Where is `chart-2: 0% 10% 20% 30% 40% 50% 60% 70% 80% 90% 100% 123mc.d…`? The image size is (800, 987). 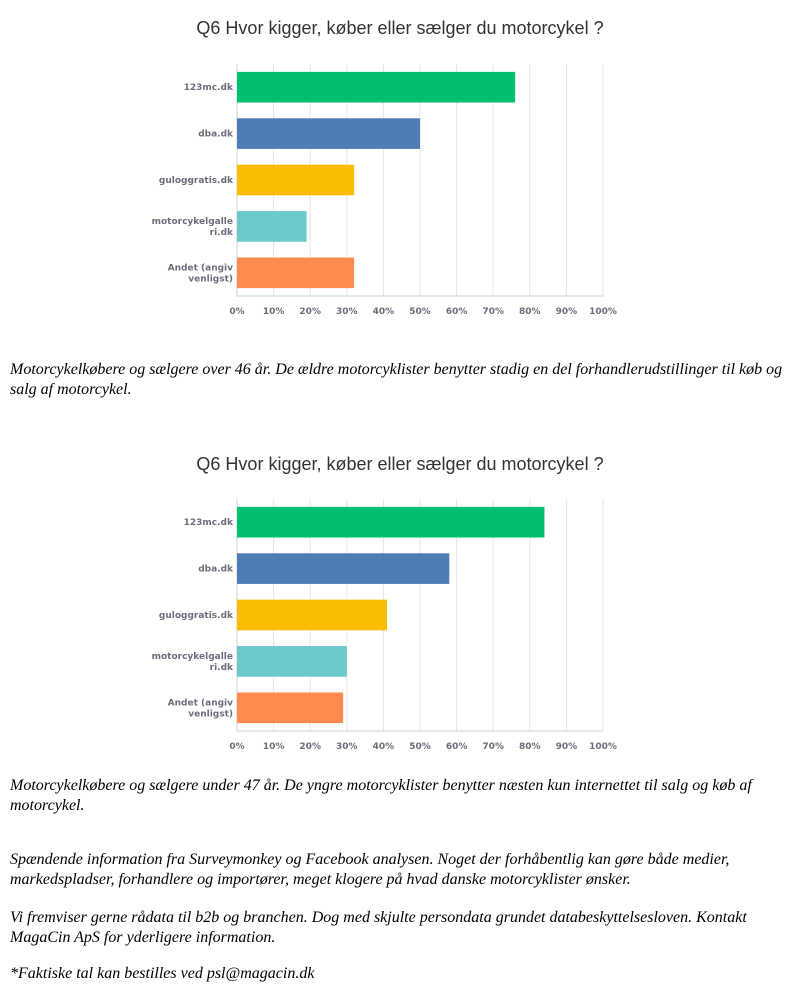
chart-2: 0% 10% 20% 30% 40% 50% 60% 70% 80% 90% 100% 123mc.d… is located at coordinates (384, 625).